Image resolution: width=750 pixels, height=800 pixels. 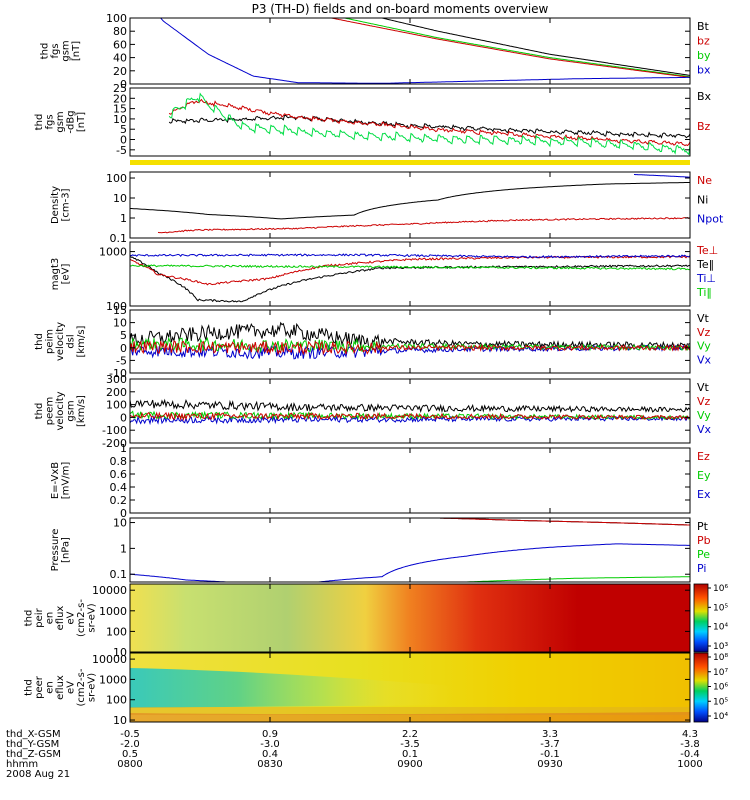 What do you see at coordinates (120, 71) in the screenshot?
I see `y-tick-label: 20` at bounding box center [120, 71].